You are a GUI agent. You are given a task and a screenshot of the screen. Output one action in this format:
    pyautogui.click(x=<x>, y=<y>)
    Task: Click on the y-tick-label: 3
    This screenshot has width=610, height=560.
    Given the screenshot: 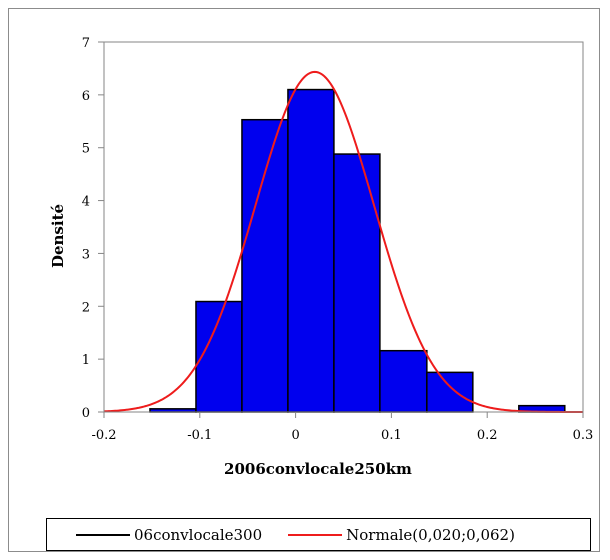 What is the action you would take?
    pyautogui.click(x=86, y=254)
    